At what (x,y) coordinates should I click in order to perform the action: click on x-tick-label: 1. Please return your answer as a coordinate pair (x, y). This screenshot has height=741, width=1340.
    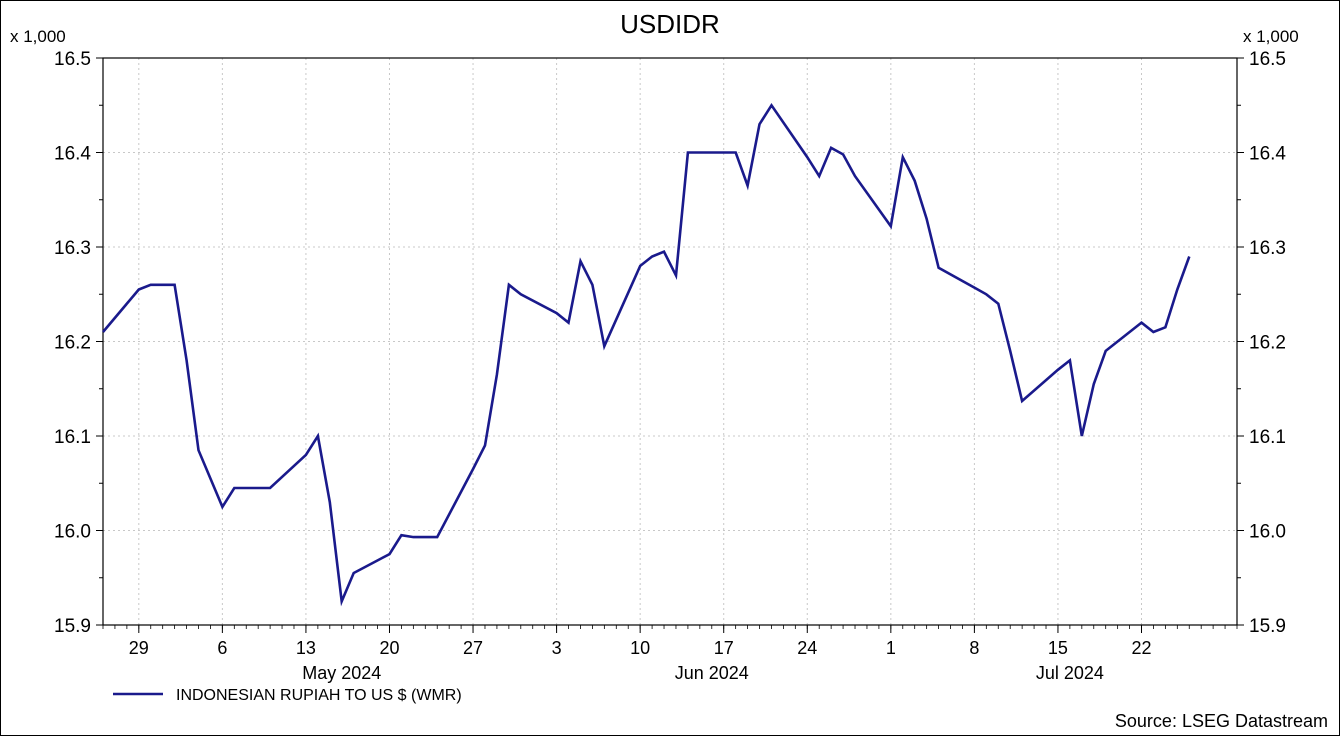
    Looking at the image, I should click on (891, 648).